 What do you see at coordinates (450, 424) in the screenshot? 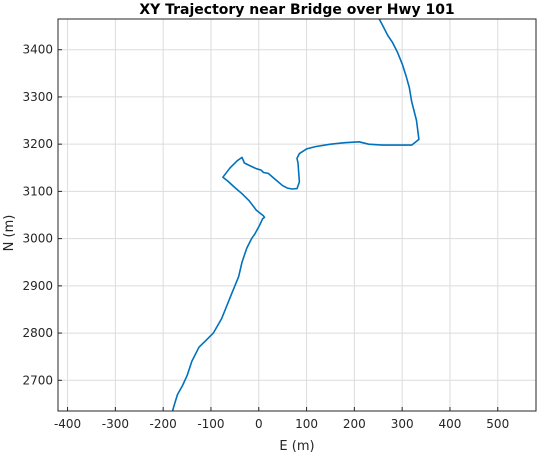
I see `x-tick-label: 400` at bounding box center [450, 424].